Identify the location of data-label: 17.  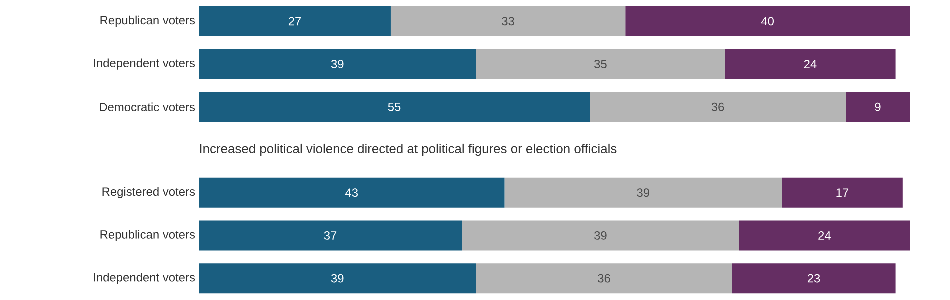
(842, 192).